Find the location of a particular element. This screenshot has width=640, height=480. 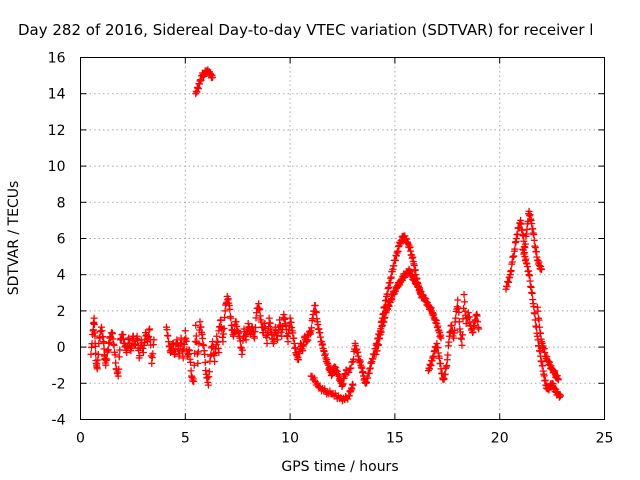

y-tick-label: 14 is located at coordinates (57, 95).